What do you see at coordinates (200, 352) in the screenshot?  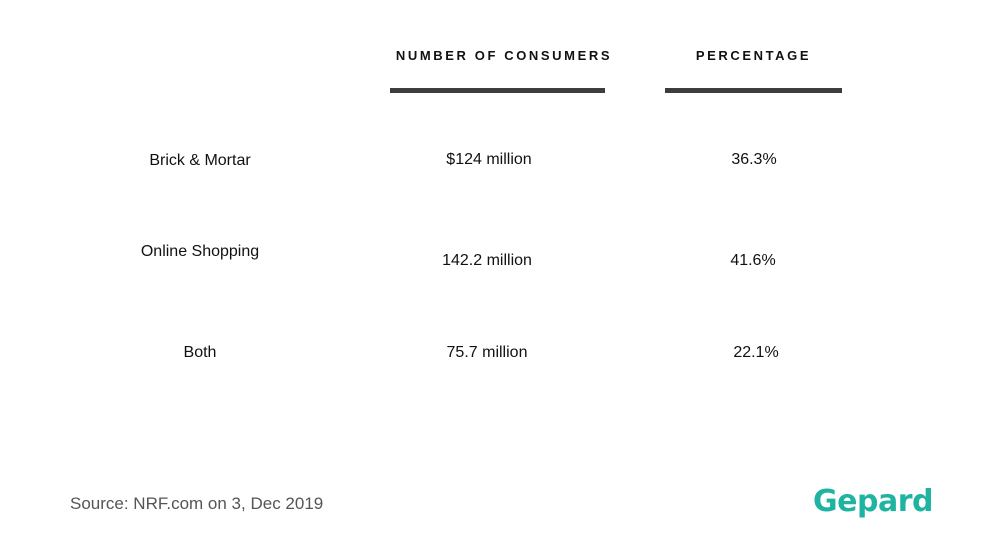 I see `row-label-both: Both` at bounding box center [200, 352].